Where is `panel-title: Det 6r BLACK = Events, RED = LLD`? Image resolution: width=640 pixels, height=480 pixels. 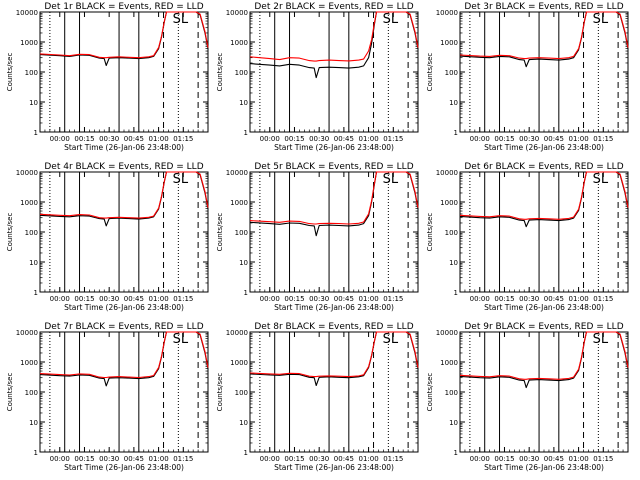 panel-title: Det 6r BLACK = Events, RED = LLD is located at coordinates (543, 167).